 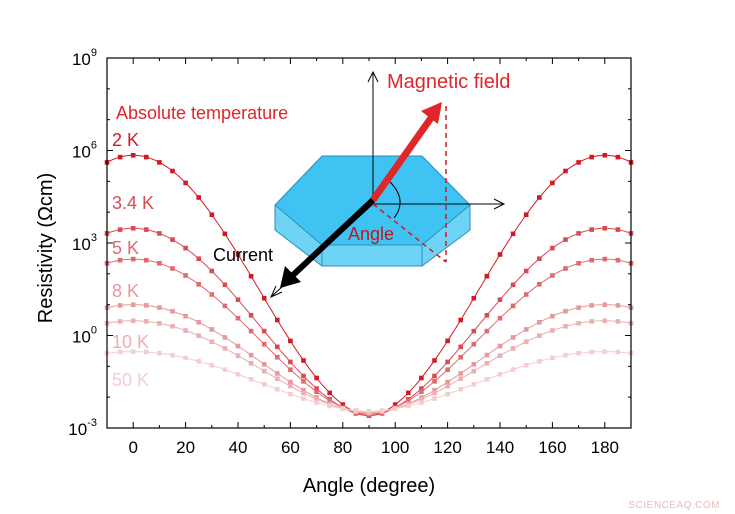 What do you see at coordinates (202, 113) in the screenshot?
I see `legend-title: Absolute temperature` at bounding box center [202, 113].